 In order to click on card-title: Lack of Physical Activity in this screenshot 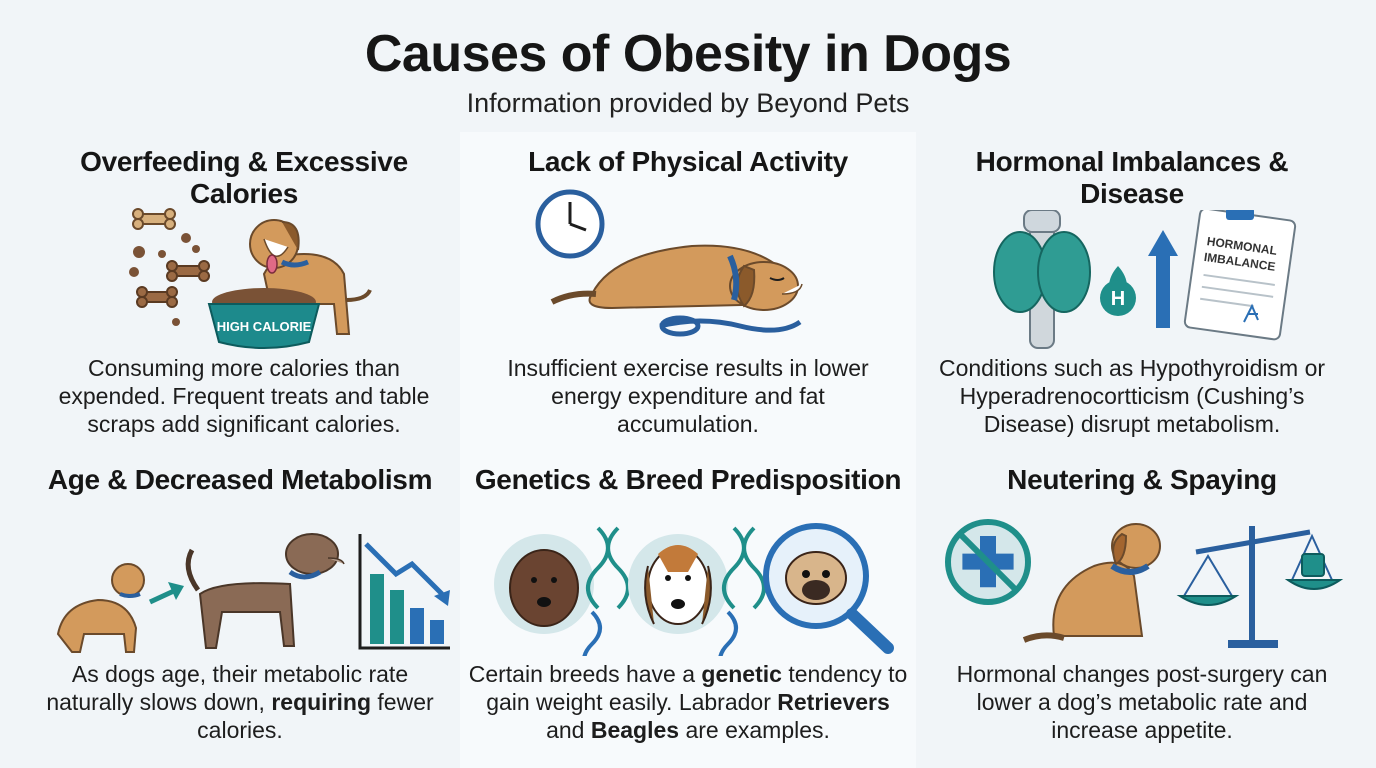, I will do `click(688, 161)`.